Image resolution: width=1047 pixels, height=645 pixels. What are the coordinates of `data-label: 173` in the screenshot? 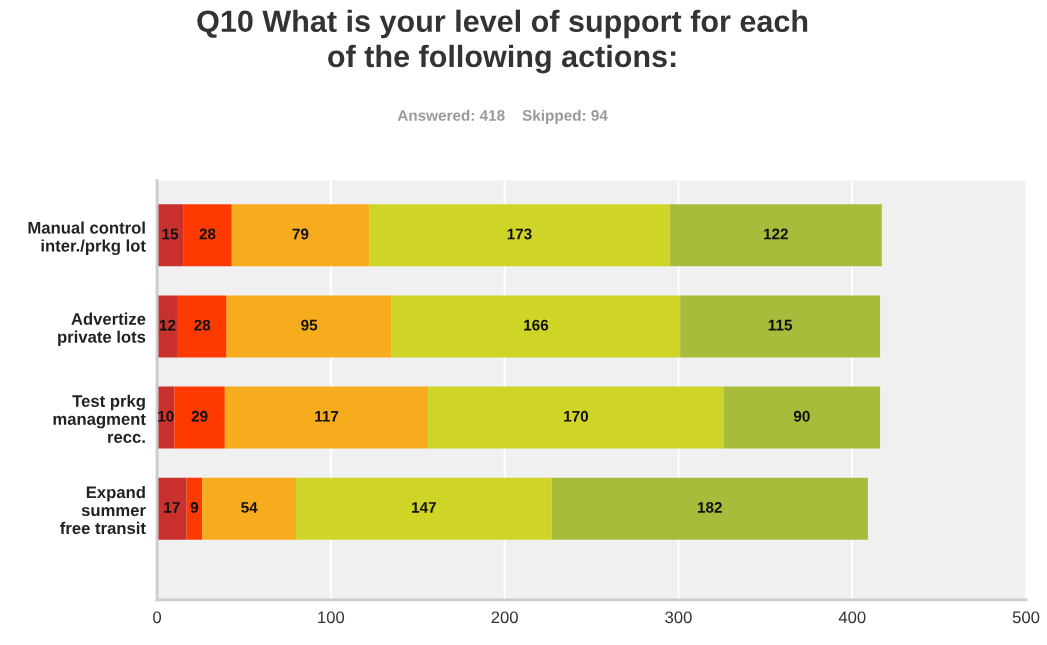 It's located at (519, 234).